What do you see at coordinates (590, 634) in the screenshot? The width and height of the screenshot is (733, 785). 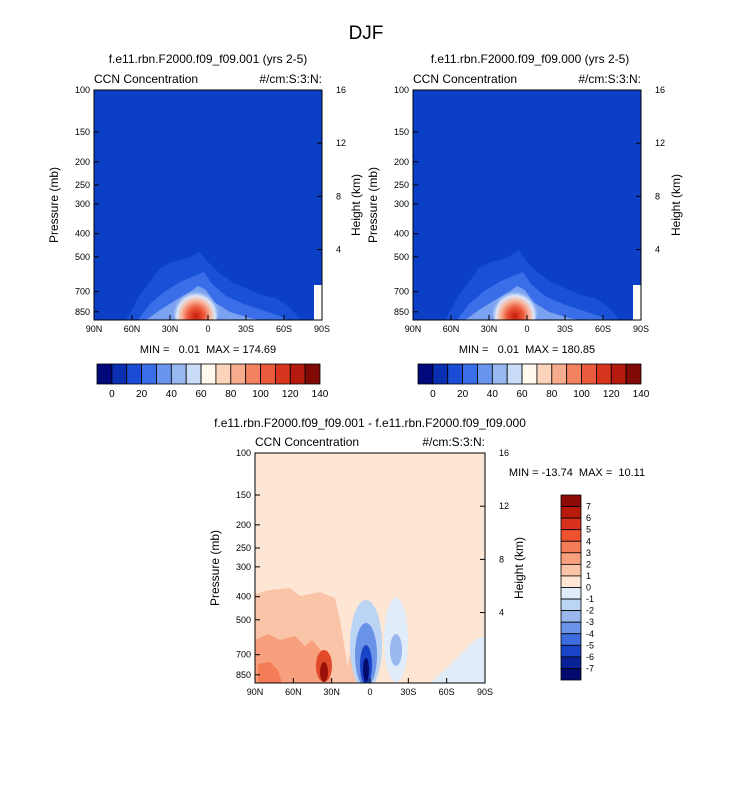 I see `colorbar-label: -4` at bounding box center [590, 634].